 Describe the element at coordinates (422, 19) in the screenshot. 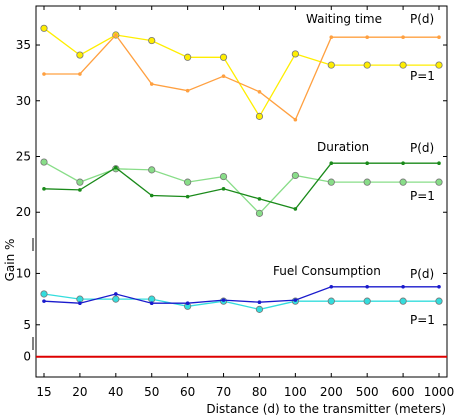

I see `waiting-time-pd-label: P(d)` at that location.